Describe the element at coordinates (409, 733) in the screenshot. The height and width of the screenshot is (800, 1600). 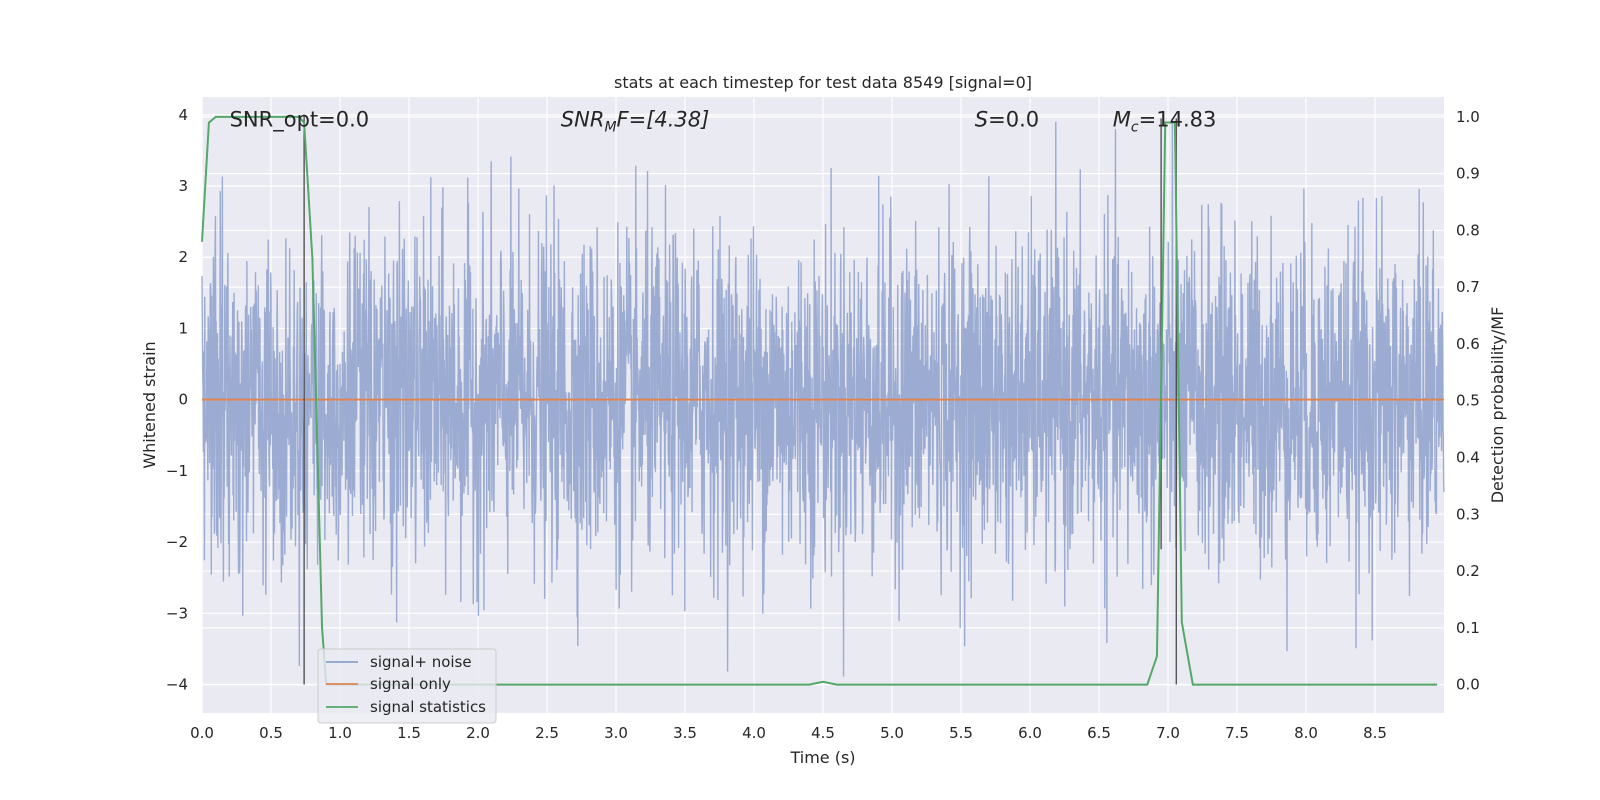
I see `x-tick-label: 1.5` at that location.